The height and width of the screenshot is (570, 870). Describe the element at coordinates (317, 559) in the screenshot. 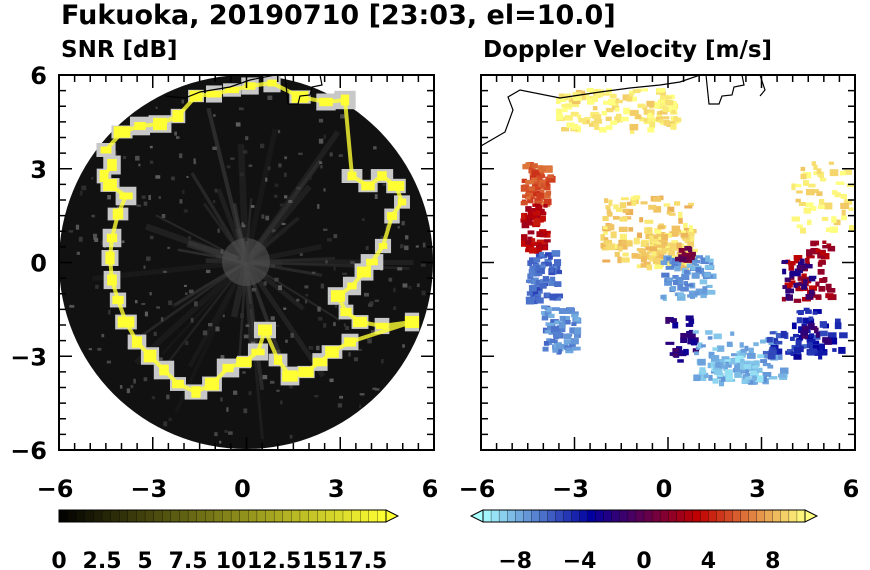

I see `snr-colorbar-tick-label: 15` at that location.